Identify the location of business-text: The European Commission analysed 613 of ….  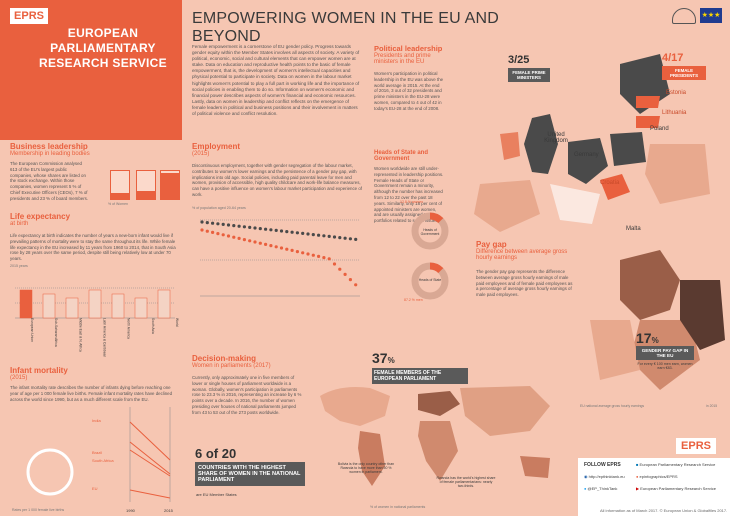
(49, 181).